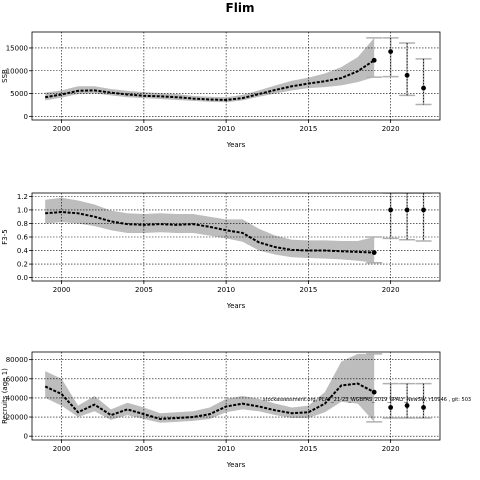 The height and width of the screenshot is (480, 480). What do you see at coordinates (5, 236) in the screenshot?
I see `y-axis-label: F3-5` at bounding box center [5, 236].